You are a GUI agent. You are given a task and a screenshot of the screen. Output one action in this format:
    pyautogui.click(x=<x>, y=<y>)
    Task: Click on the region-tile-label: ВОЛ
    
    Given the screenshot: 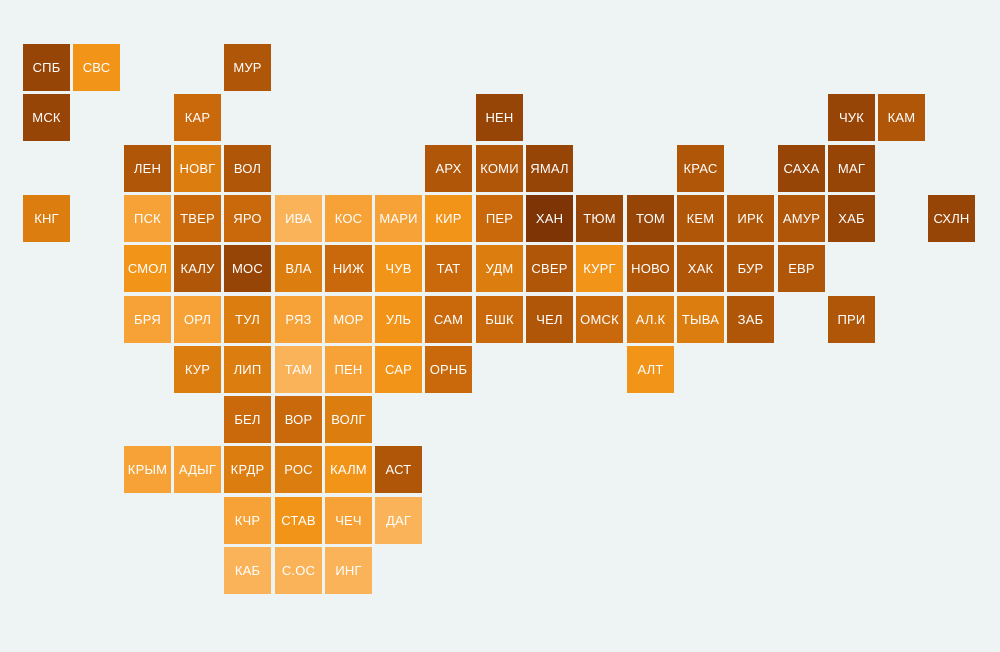 What is the action you would take?
    pyautogui.click(x=247, y=168)
    